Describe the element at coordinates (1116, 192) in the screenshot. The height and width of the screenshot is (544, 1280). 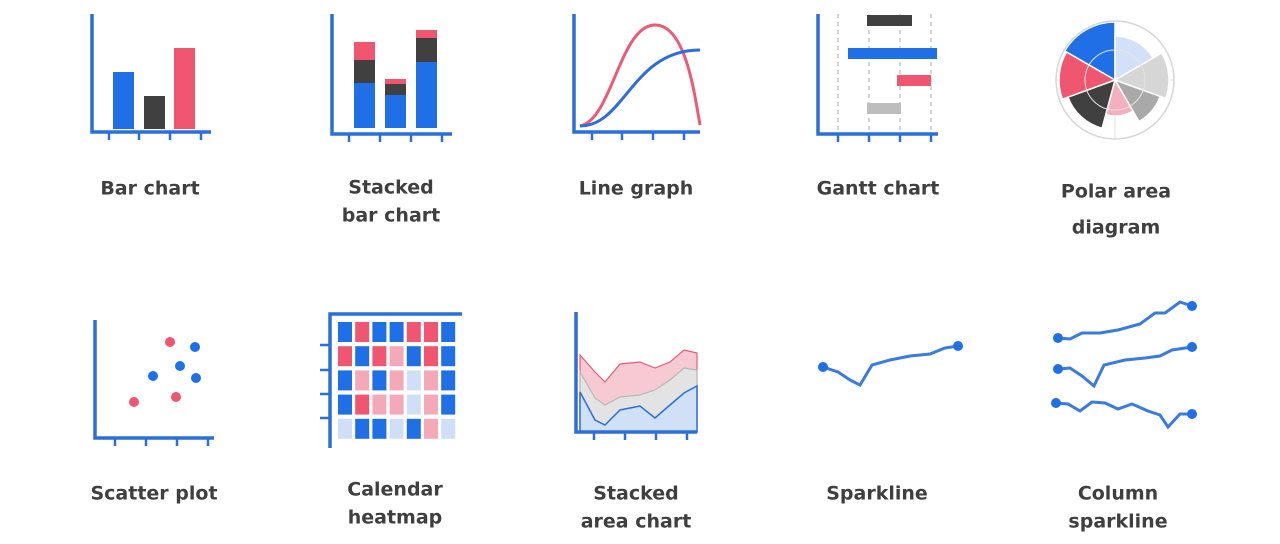
I see `label: Polar area` at that location.